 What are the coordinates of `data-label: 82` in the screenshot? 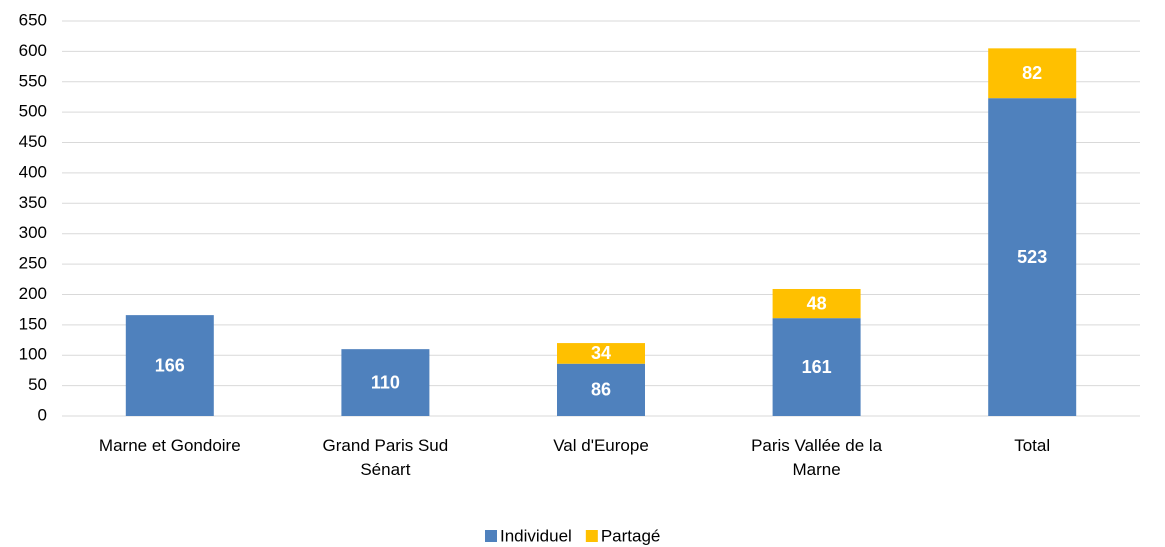 It's located at (1032, 73).